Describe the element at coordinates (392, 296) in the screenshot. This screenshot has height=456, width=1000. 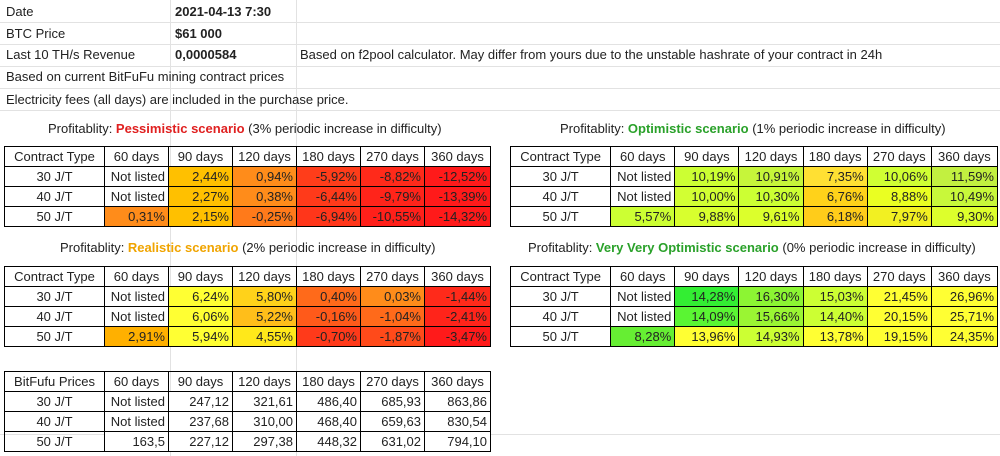
I see `value-cell: 0,03%` at that location.